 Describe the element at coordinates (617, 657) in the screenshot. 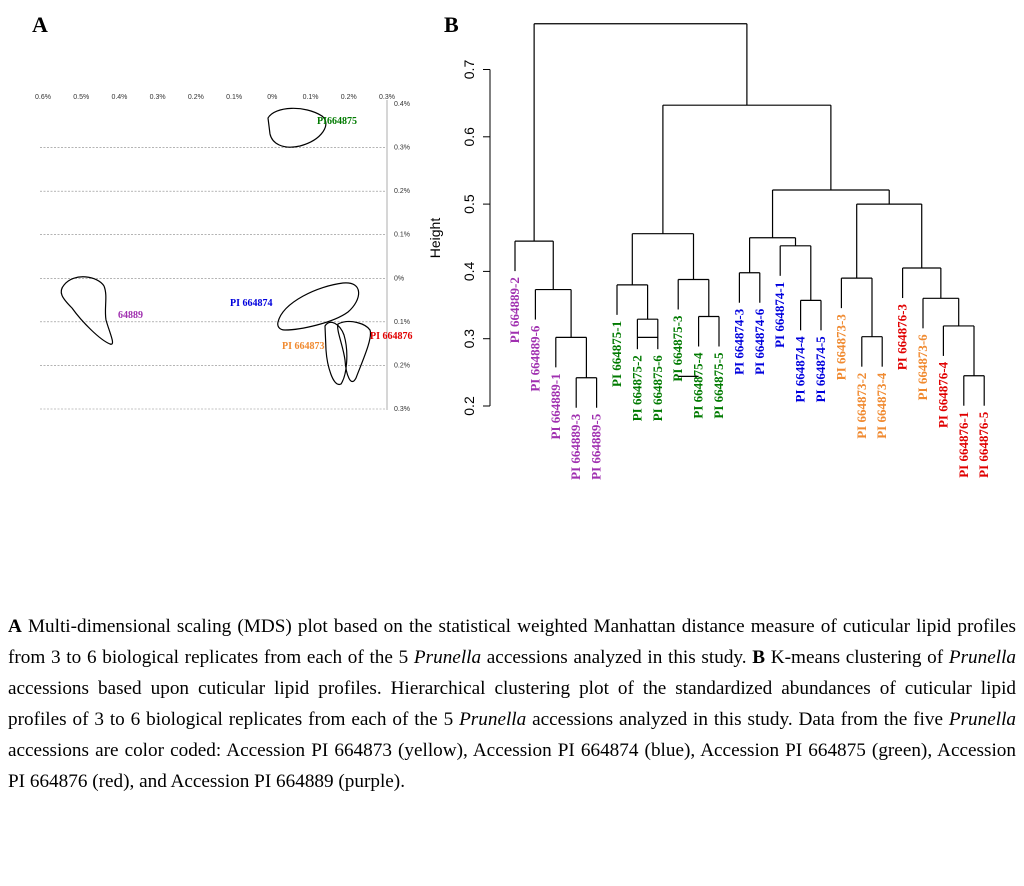

I see `caption-a-text-2: accessions analyzed in this study.` at that location.